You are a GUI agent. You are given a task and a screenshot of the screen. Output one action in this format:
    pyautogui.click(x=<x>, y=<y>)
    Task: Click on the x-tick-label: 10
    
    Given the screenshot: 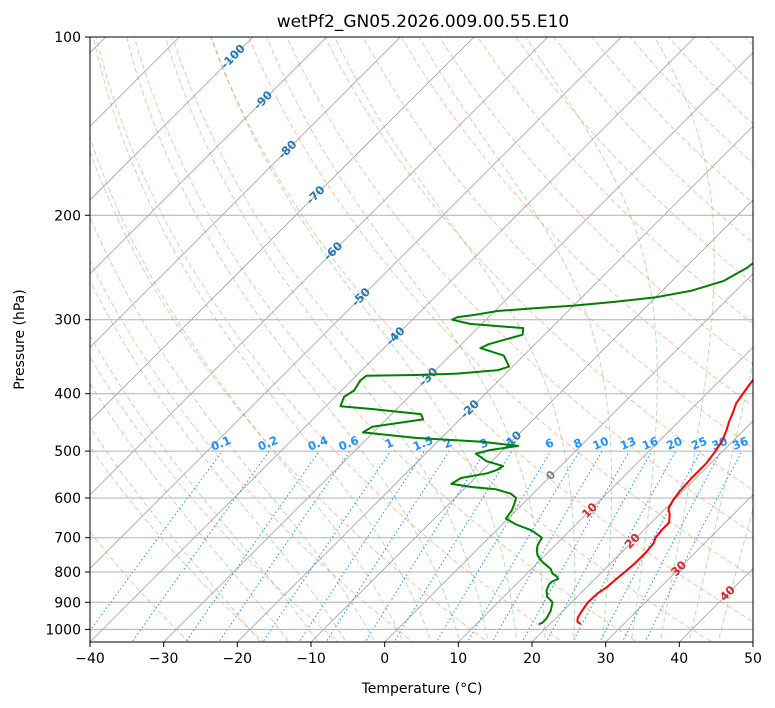 What is the action you would take?
    pyautogui.click(x=458, y=659)
    